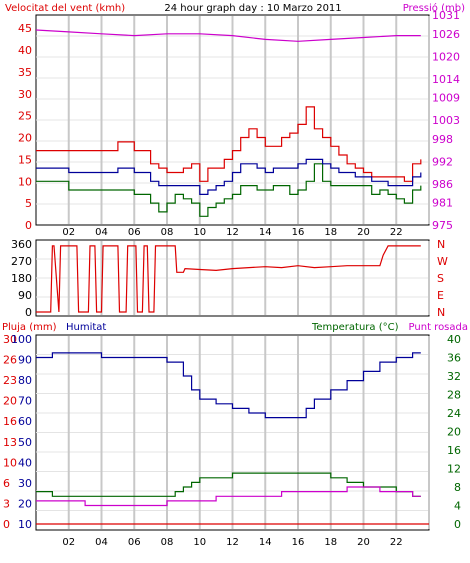 The width and height of the screenshot is (470, 563). Describe the element at coordinates (10, 462) in the screenshot. I see `y-tick-label-rain: 10` at that location.